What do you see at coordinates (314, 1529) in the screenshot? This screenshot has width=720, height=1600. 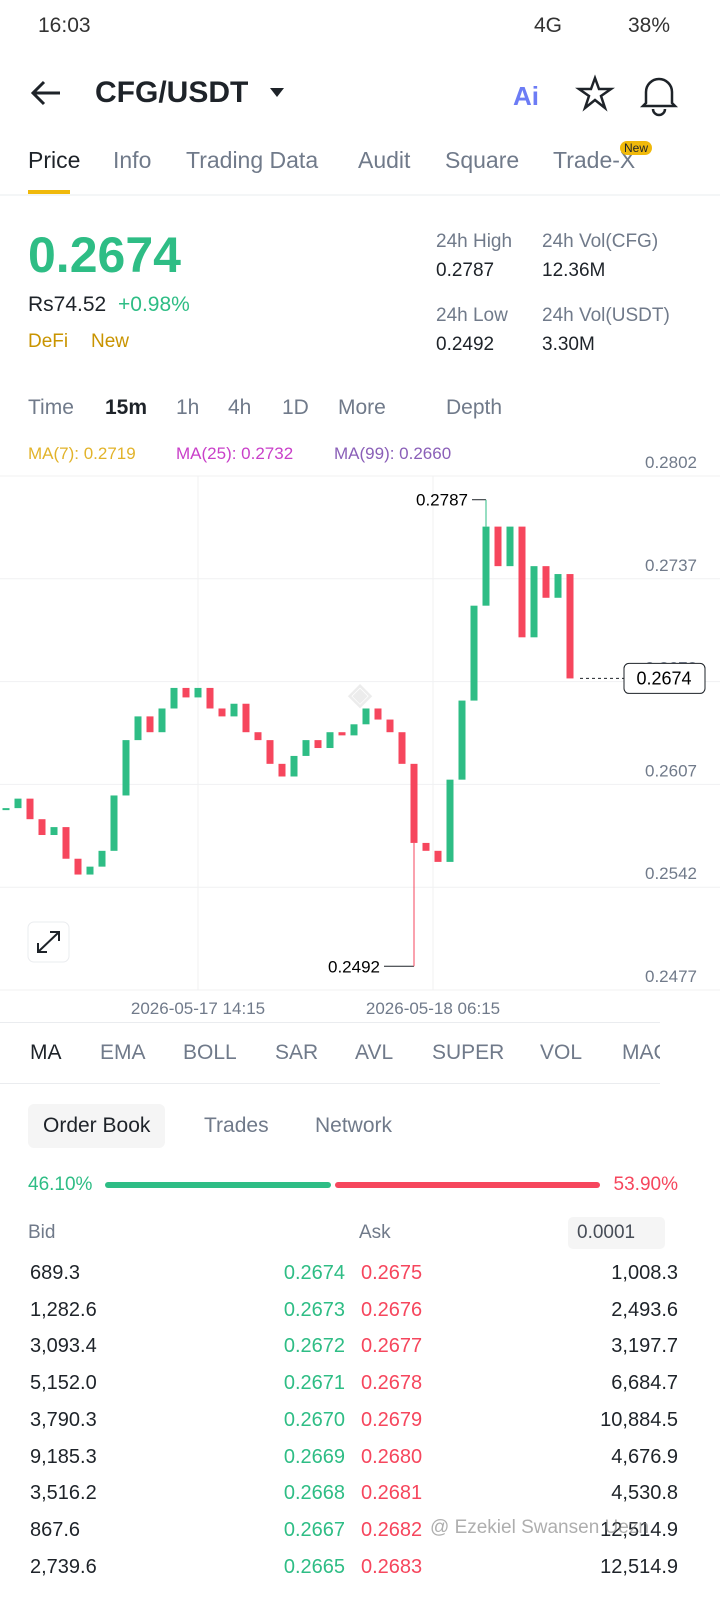 I see `bid-price: 0.2667` at bounding box center [314, 1529].